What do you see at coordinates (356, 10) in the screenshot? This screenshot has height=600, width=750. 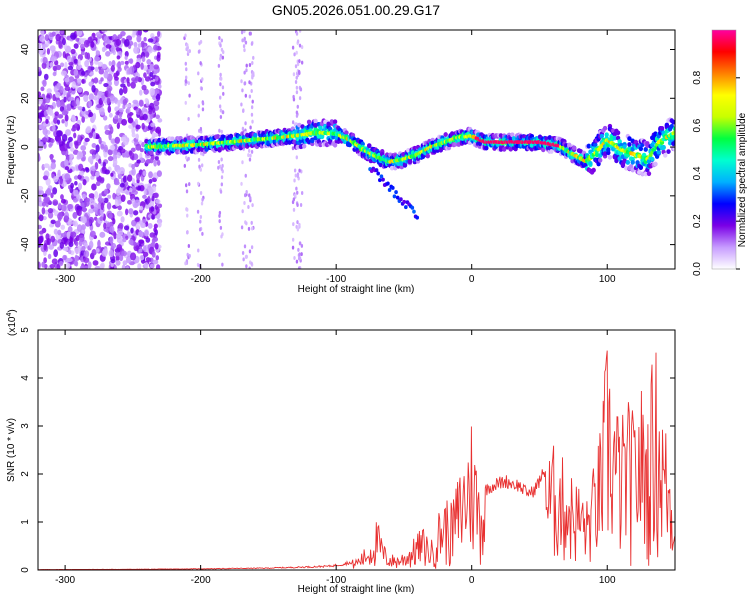 I see `figure-title: GN05.2026.051.00.29.G17` at bounding box center [356, 10].